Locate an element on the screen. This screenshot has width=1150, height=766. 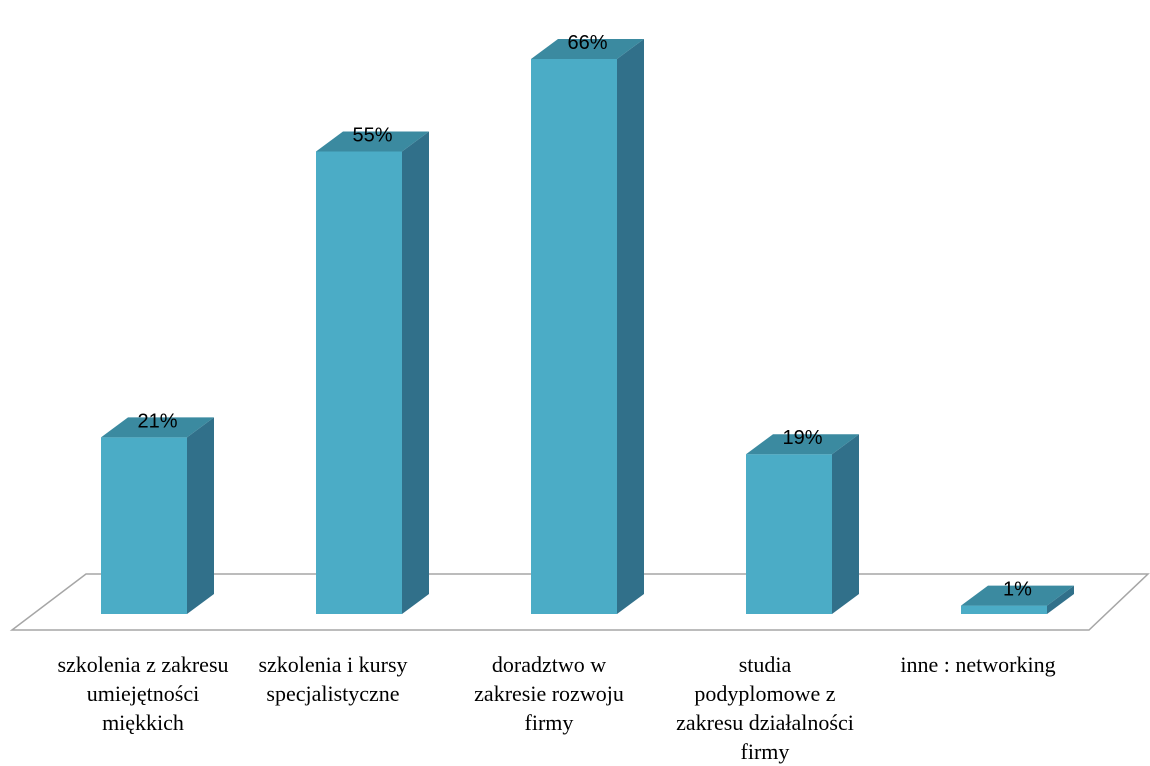
category-label-1: szkolenia i kursy specjalistyczne is located at coordinates (333, 679).